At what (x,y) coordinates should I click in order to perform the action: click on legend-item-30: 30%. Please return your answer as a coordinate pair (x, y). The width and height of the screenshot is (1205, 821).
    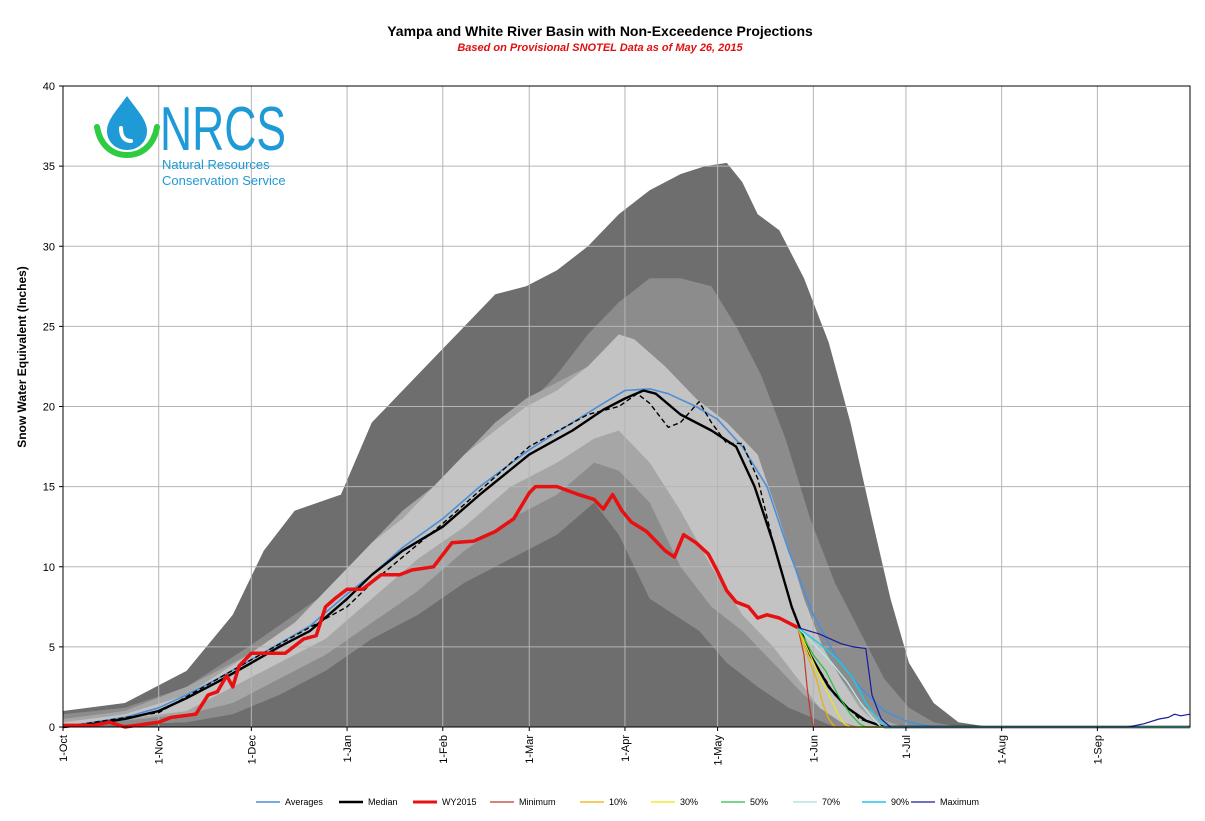
    Looking at the image, I should click on (674, 802).